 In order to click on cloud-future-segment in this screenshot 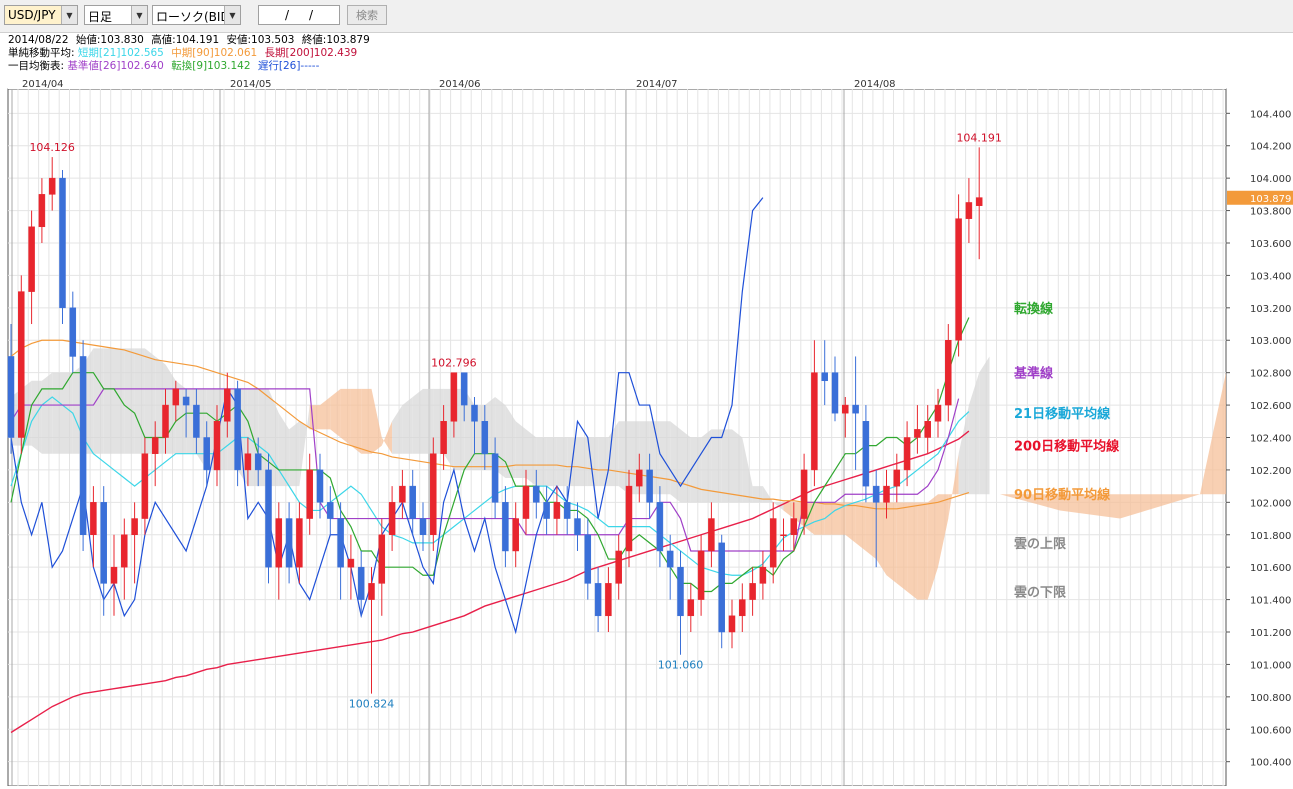, I will do `click(1090, 506)`.